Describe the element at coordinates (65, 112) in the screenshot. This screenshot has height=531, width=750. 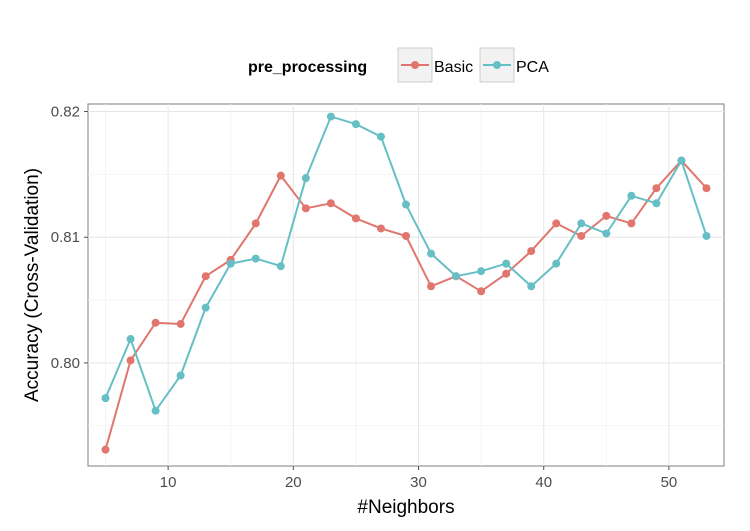
I see `y-tick-label: 0.82` at that location.